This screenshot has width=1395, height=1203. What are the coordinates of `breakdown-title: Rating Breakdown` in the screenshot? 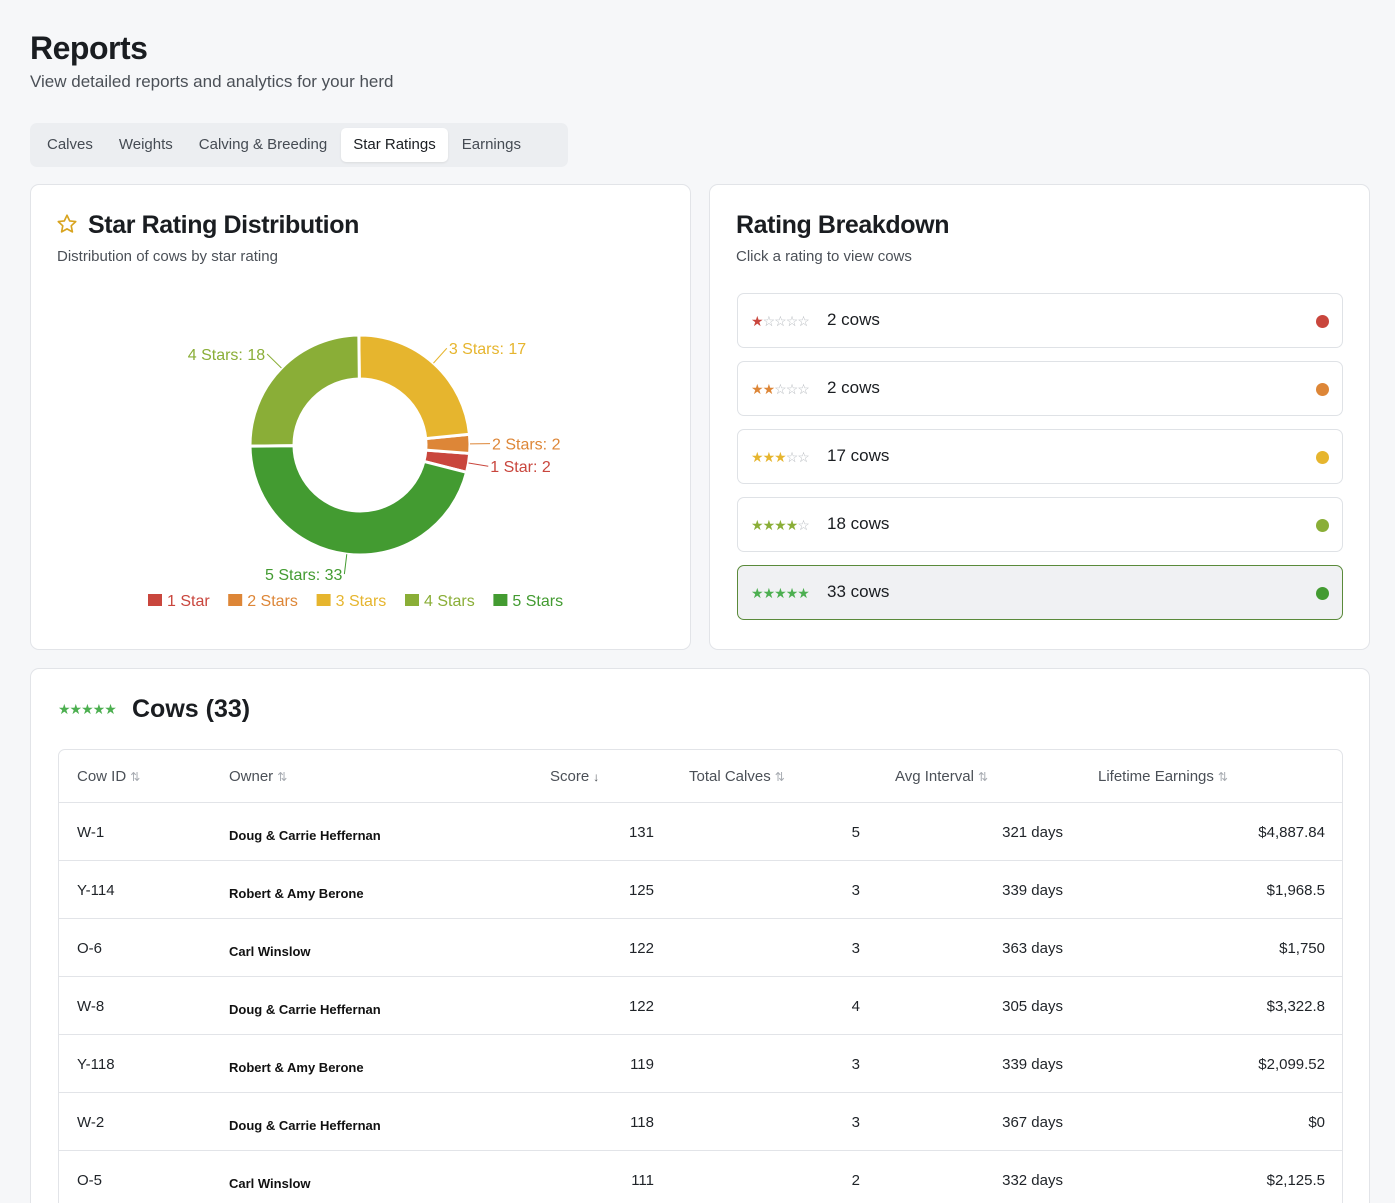 It's located at (843, 225).